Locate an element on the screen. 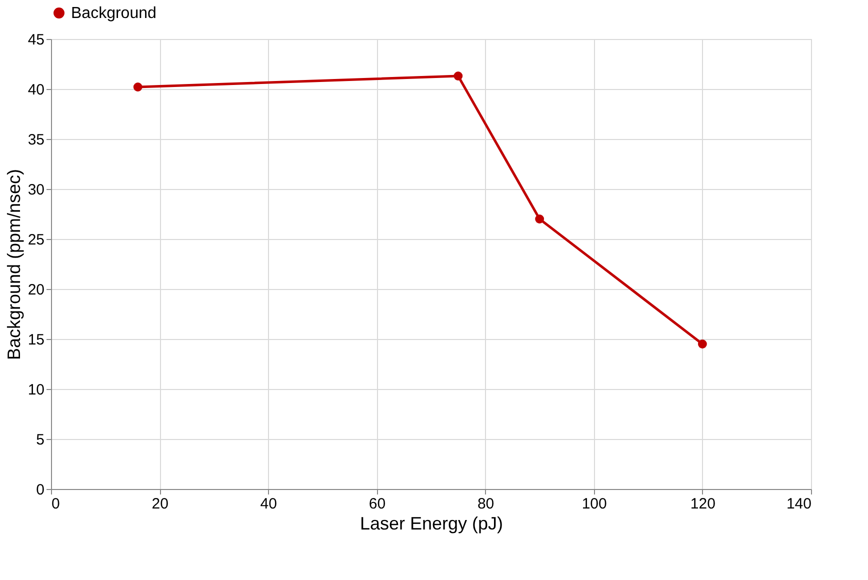 The height and width of the screenshot is (580, 868). y-tick-label: 30 is located at coordinates (36, 190).